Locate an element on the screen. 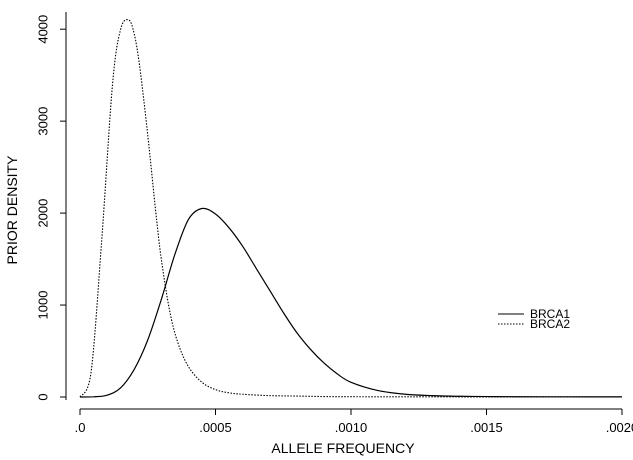 This screenshot has height=460, width=633. x-tick-label: .0010 is located at coordinates (351, 427).